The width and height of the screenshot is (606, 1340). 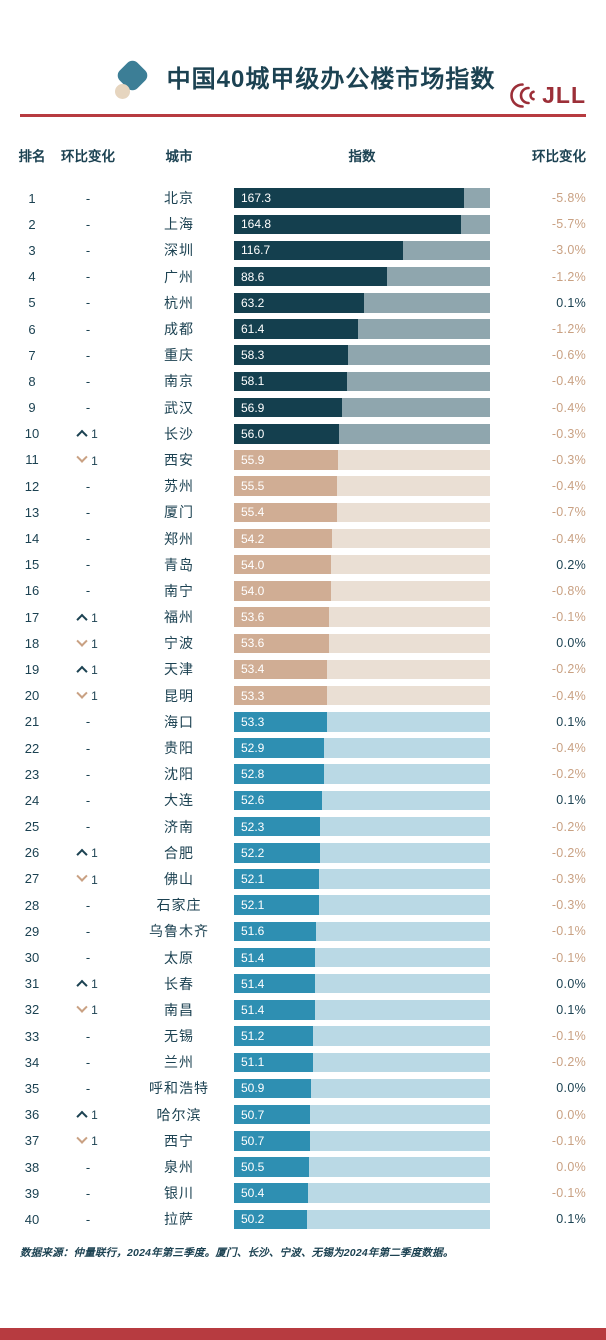 What do you see at coordinates (253, 1114) in the screenshot?
I see `index-value: 50.7` at bounding box center [253, 1114].